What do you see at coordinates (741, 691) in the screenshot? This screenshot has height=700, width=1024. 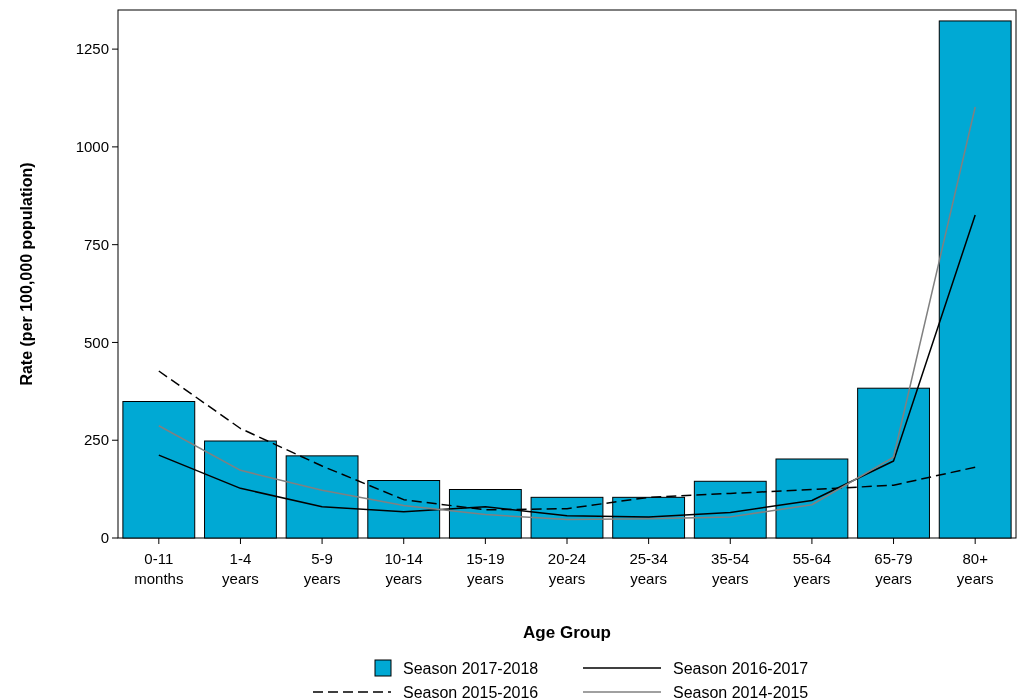 I see `legend-label: Season 2014-2015` at bounding box center [741, 691].